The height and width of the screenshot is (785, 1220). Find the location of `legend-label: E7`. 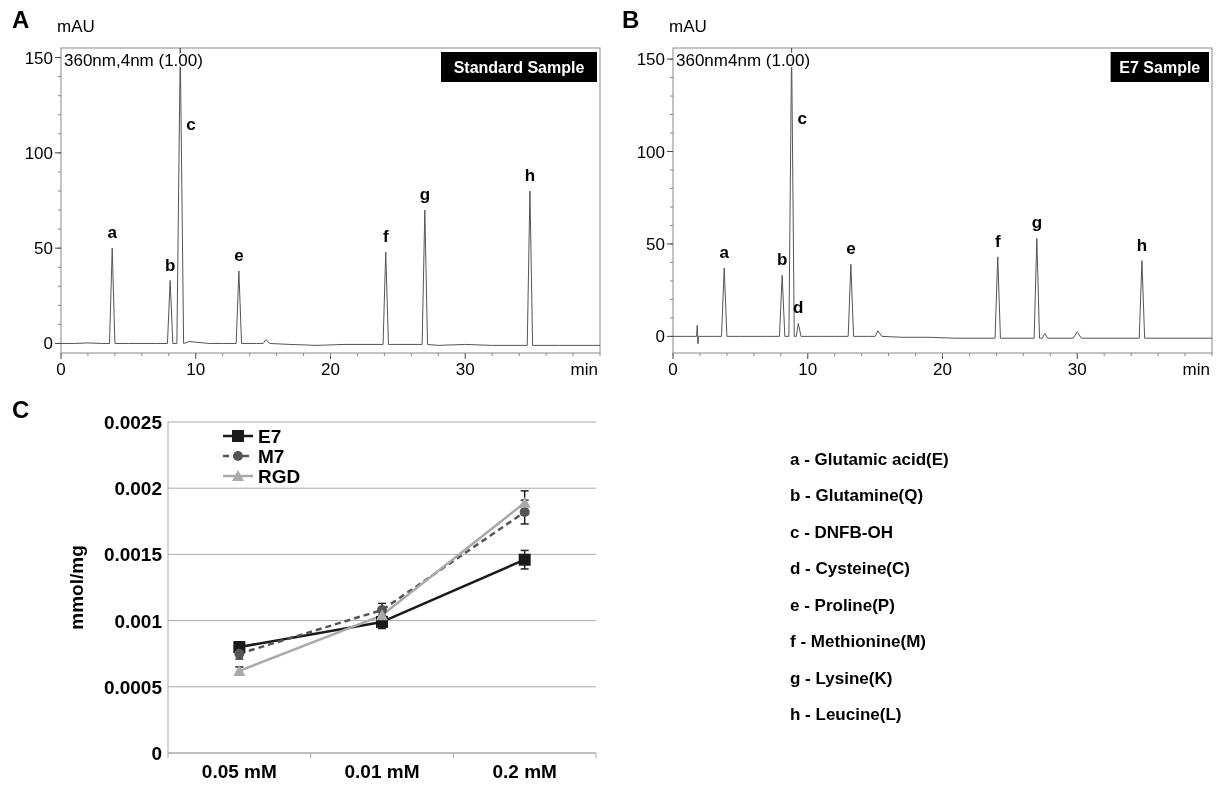

legend-label: E7 is located at coordinates (270, 436).